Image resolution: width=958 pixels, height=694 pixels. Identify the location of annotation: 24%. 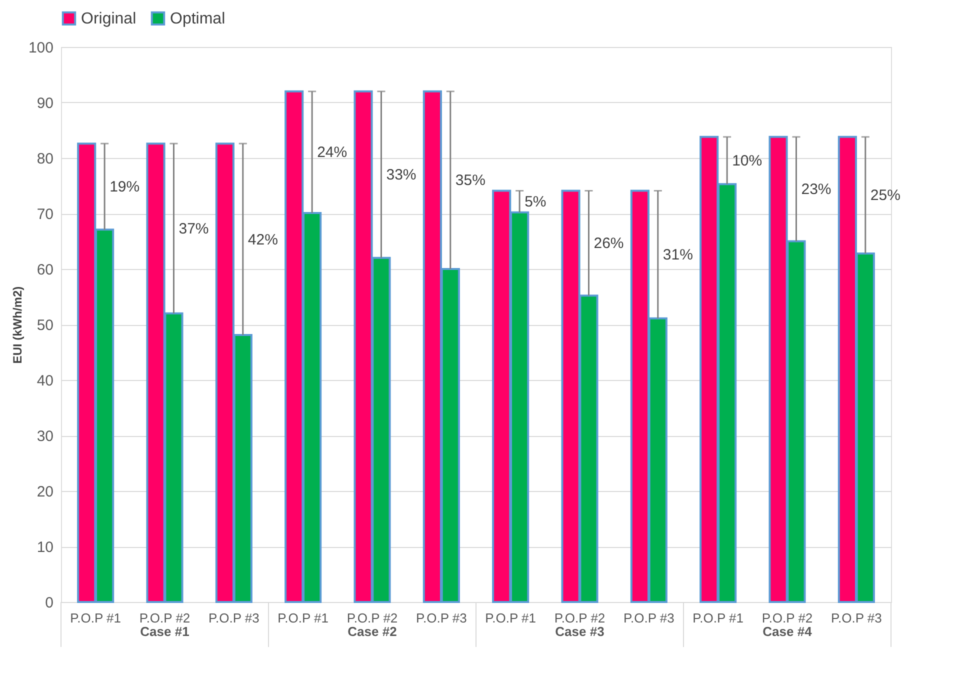
(332, 153).